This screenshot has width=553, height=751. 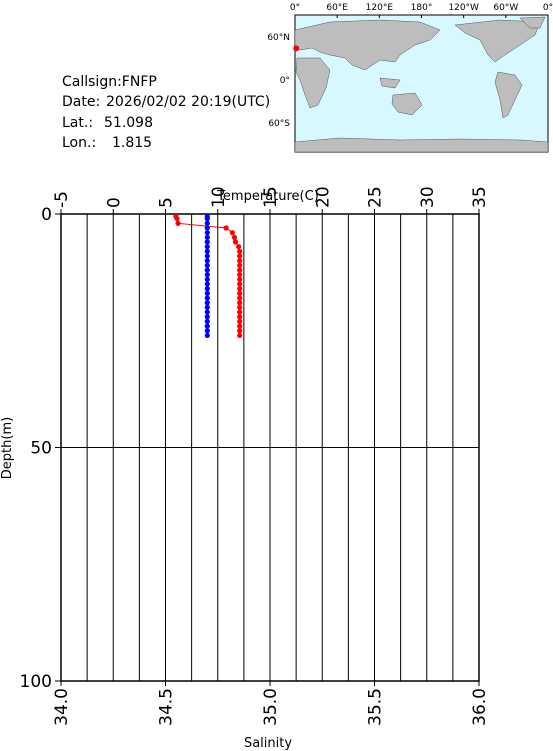 What do you see at coordinates (323, 197) in the screenshot?
I see `x-tick-label: 20` at bounding box center [323, 197].